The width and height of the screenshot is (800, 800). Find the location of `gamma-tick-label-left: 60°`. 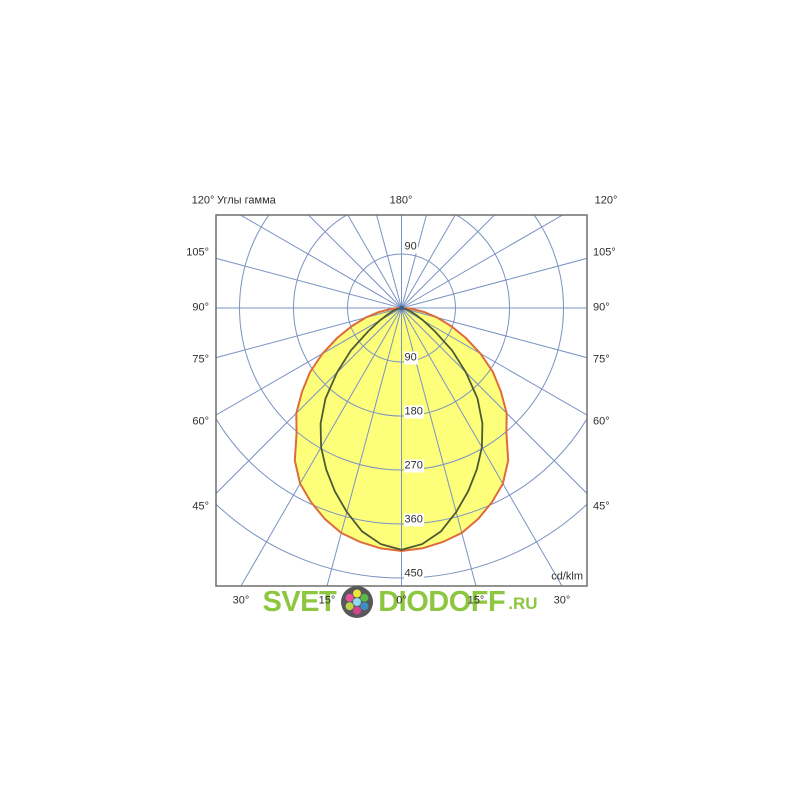

gamma-tick-label-left: 60° is located at coordinates (200, 421).